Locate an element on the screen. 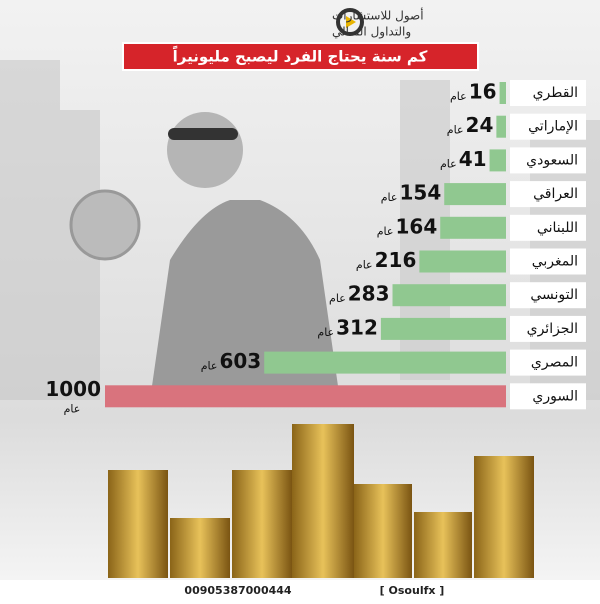 This screenshot has height=604, width=600. footer-phone: 00905387000444 is located at coordinates (237, 590).